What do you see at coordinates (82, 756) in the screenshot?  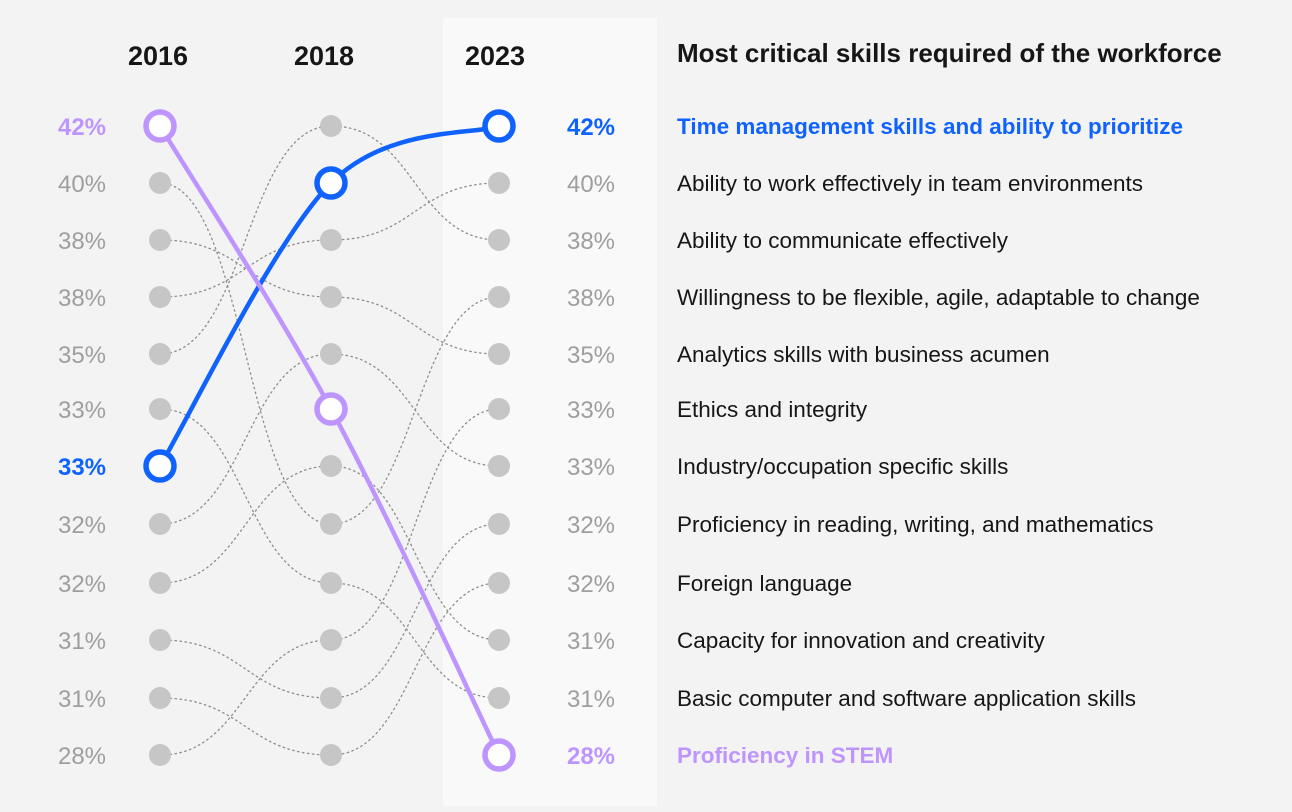 I see `label-2016-row-11: 28%` at bounding box center [82, 756].